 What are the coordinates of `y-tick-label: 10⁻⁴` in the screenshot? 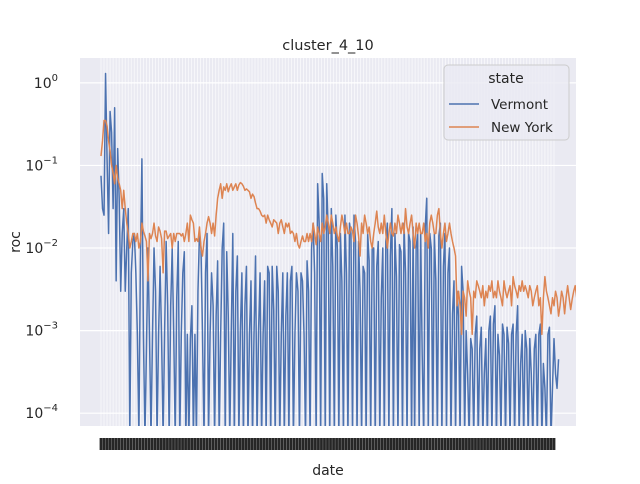 It's located at (41, 412).